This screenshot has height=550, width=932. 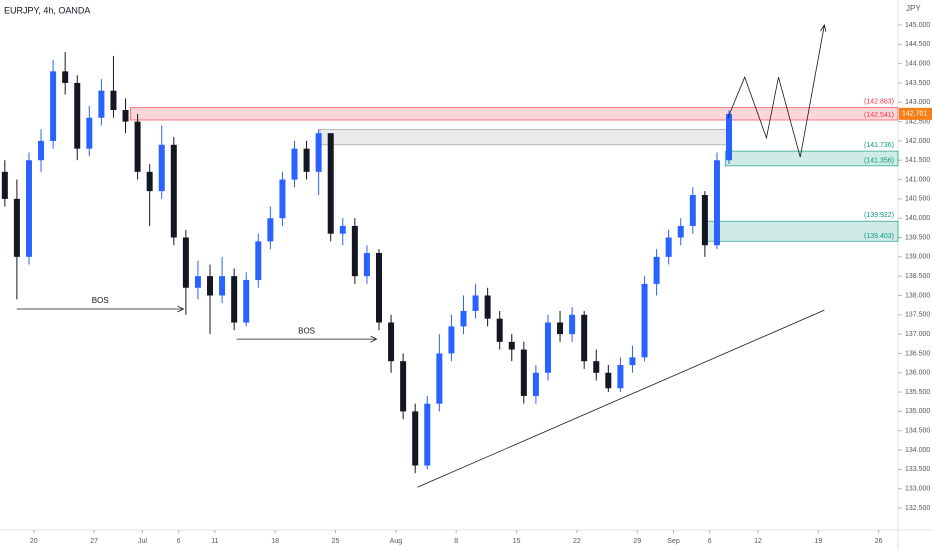 I want to click on y-tick-label: 139.000, so click(x=917, y=257).